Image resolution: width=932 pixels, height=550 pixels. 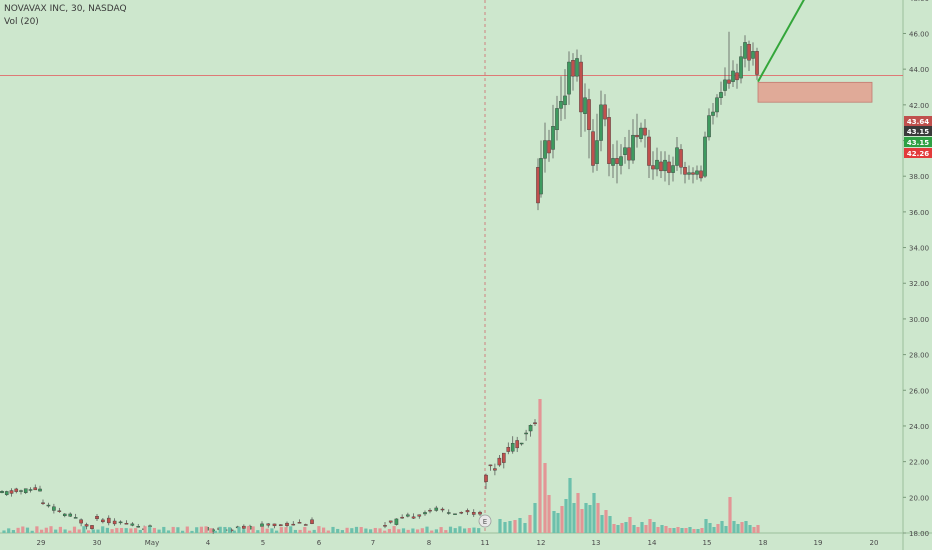 I want to click on time-tick-label: 11, so click(x=485, y=543).